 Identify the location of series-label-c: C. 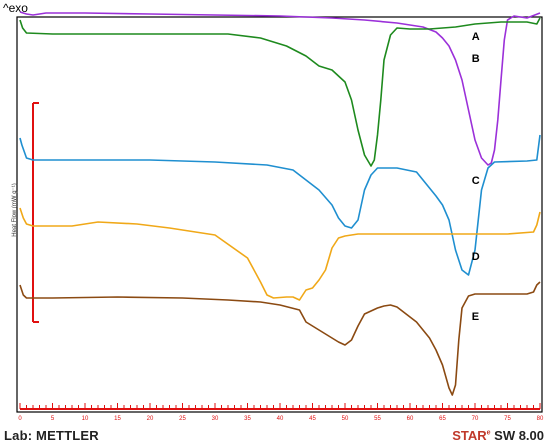
(476, 181).